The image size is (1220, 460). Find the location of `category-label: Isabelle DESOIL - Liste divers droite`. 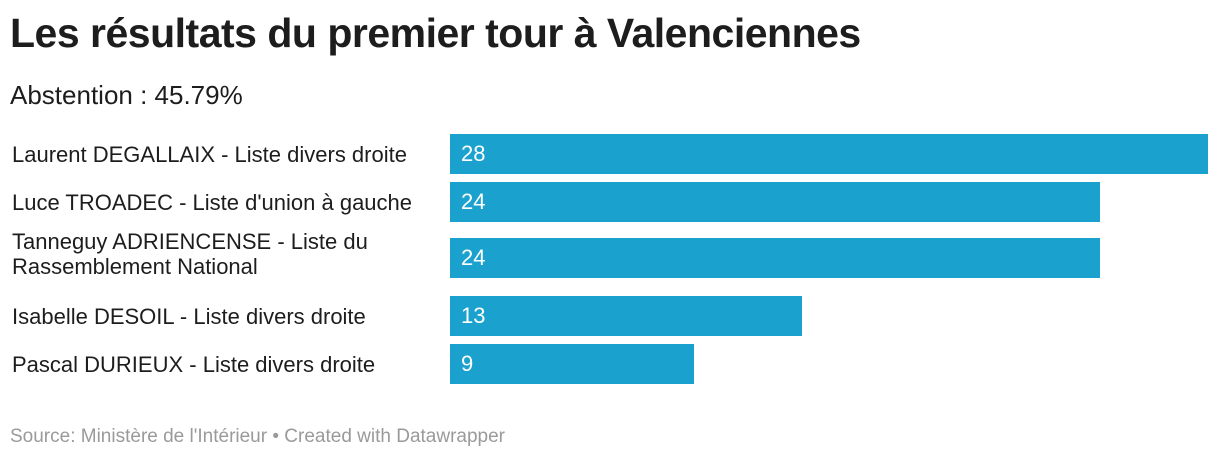

category-label: Isabelle DESOIL - Liste divers droite is located at coordinates (189, 316).